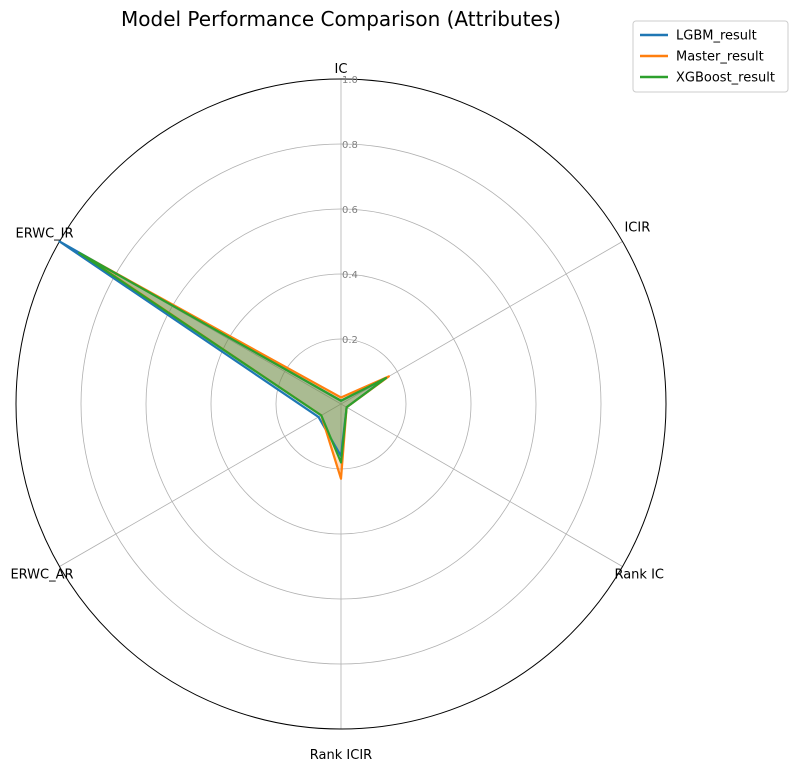  I want to click on legend-label-lgbm-result: LGBM_result, so click(716, 36).